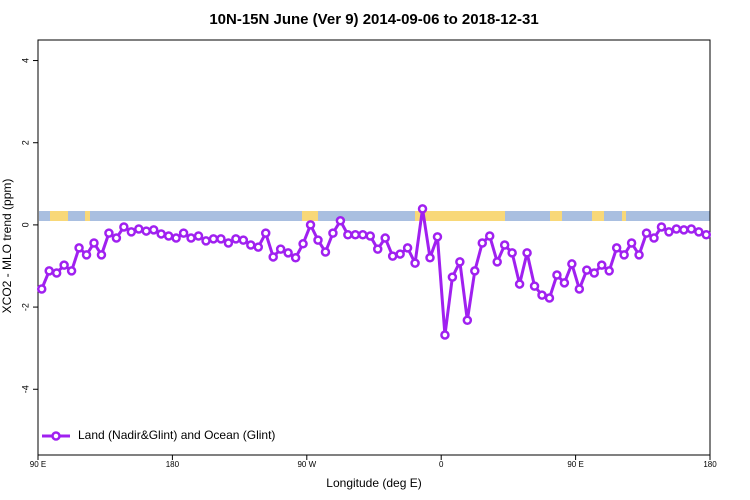  Describe the element at coordinates (56, 436) in the screenshot. I see `legend-marker` at that location.